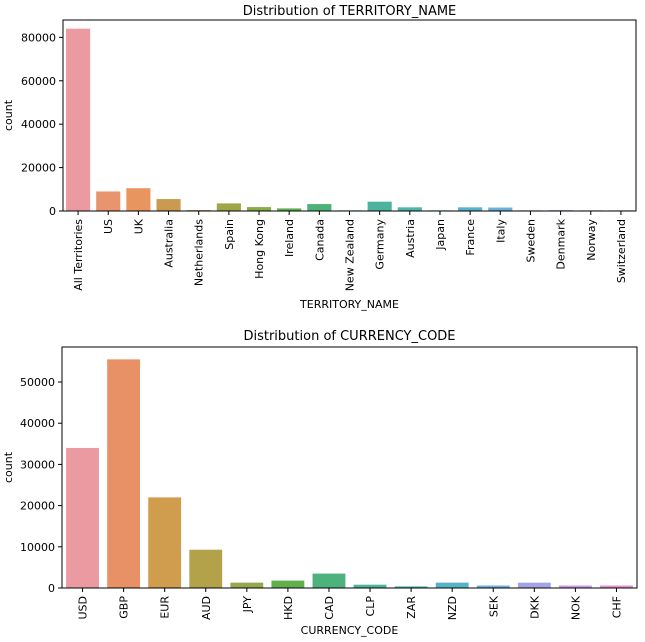 This screenshot has height=642, width=645. I want to click on x-tick-label: Canada, so click(319, 240).